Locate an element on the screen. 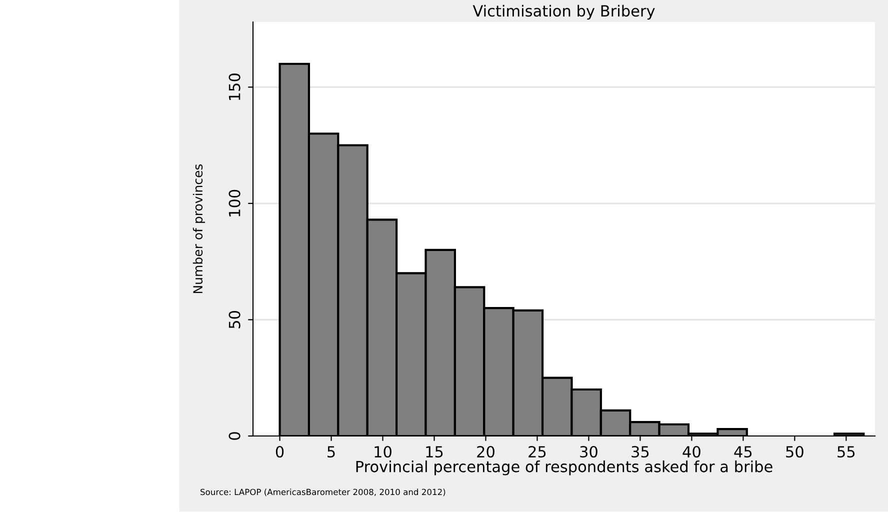  x-tick-label: 55 is located at coordinates (846, 452).